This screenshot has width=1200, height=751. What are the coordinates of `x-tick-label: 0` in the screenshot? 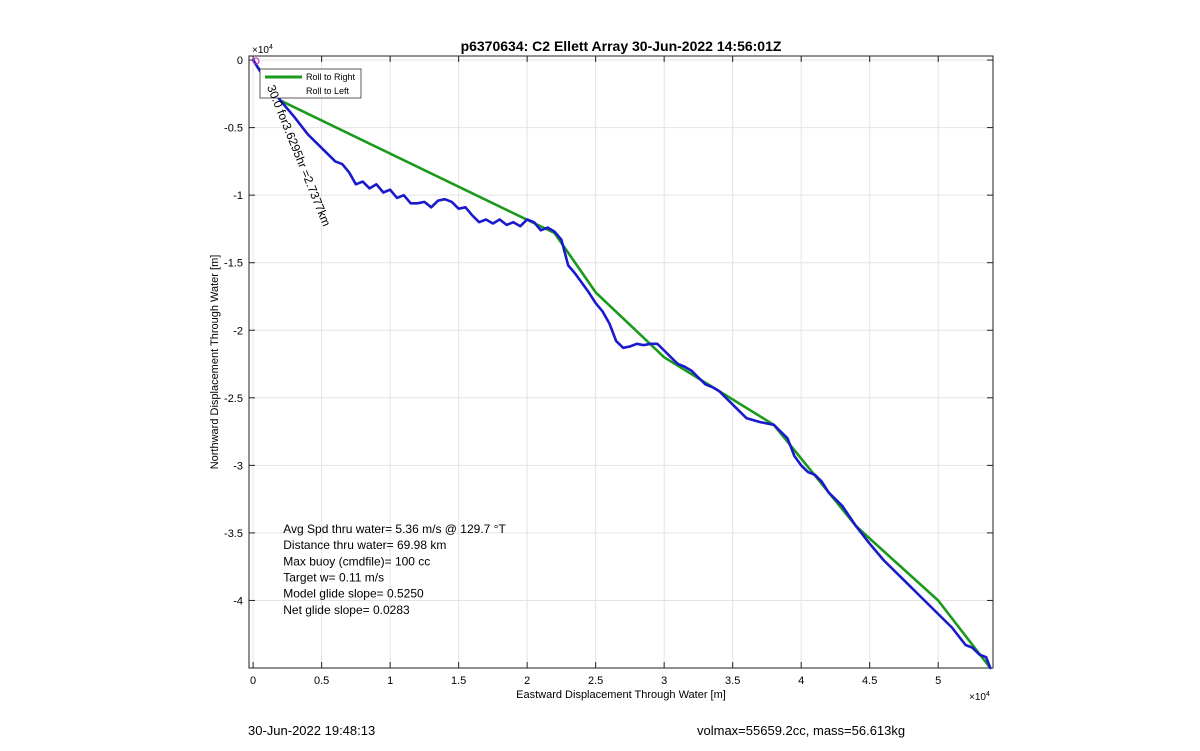 It's located at (253, 681).